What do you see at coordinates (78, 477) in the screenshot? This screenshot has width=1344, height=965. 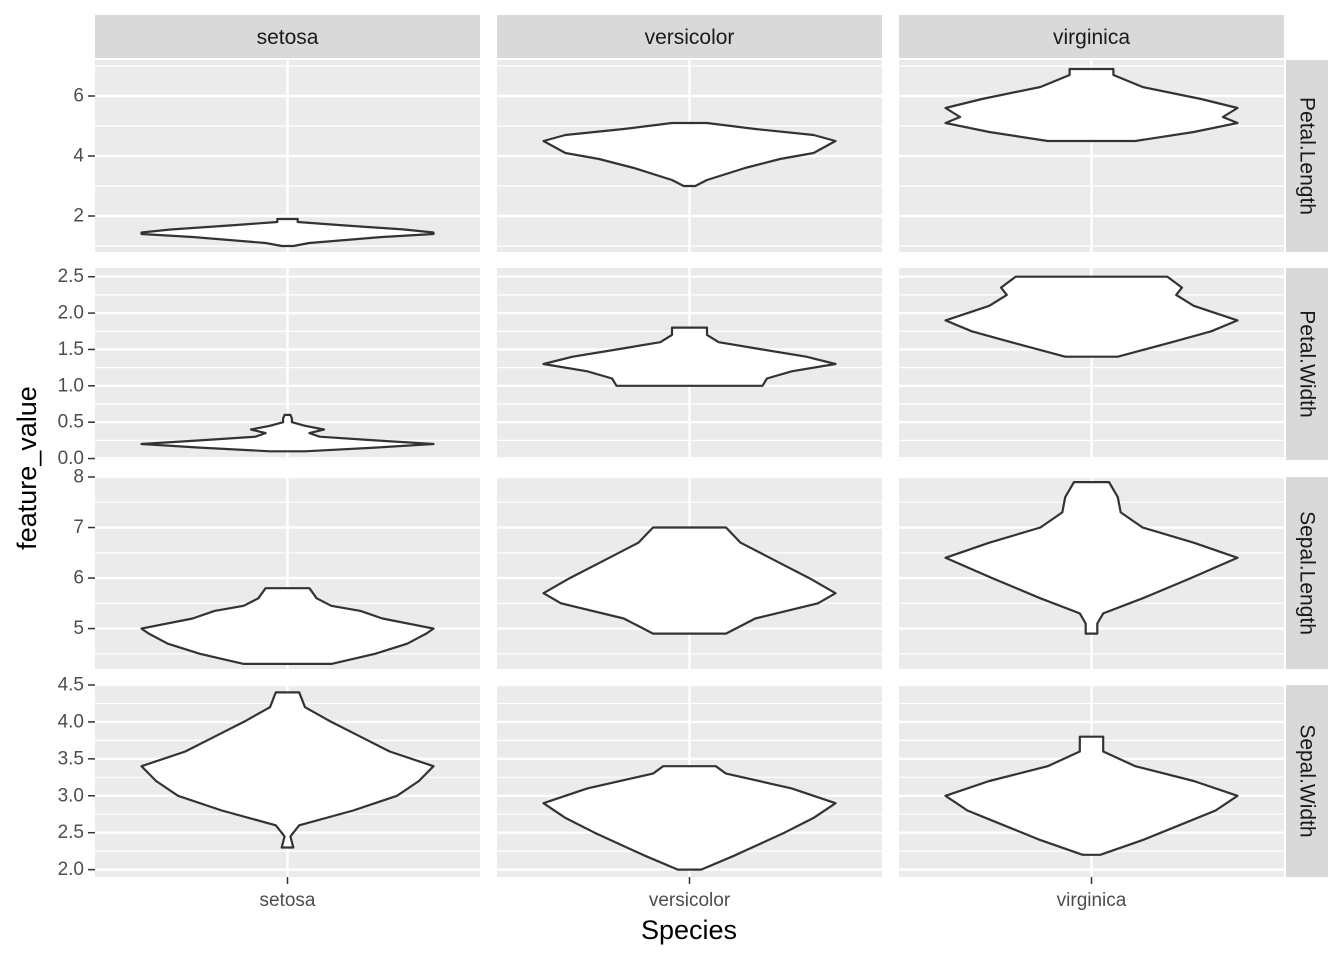 I see `y-tick-label: 8` at bounding box center [78, 477].